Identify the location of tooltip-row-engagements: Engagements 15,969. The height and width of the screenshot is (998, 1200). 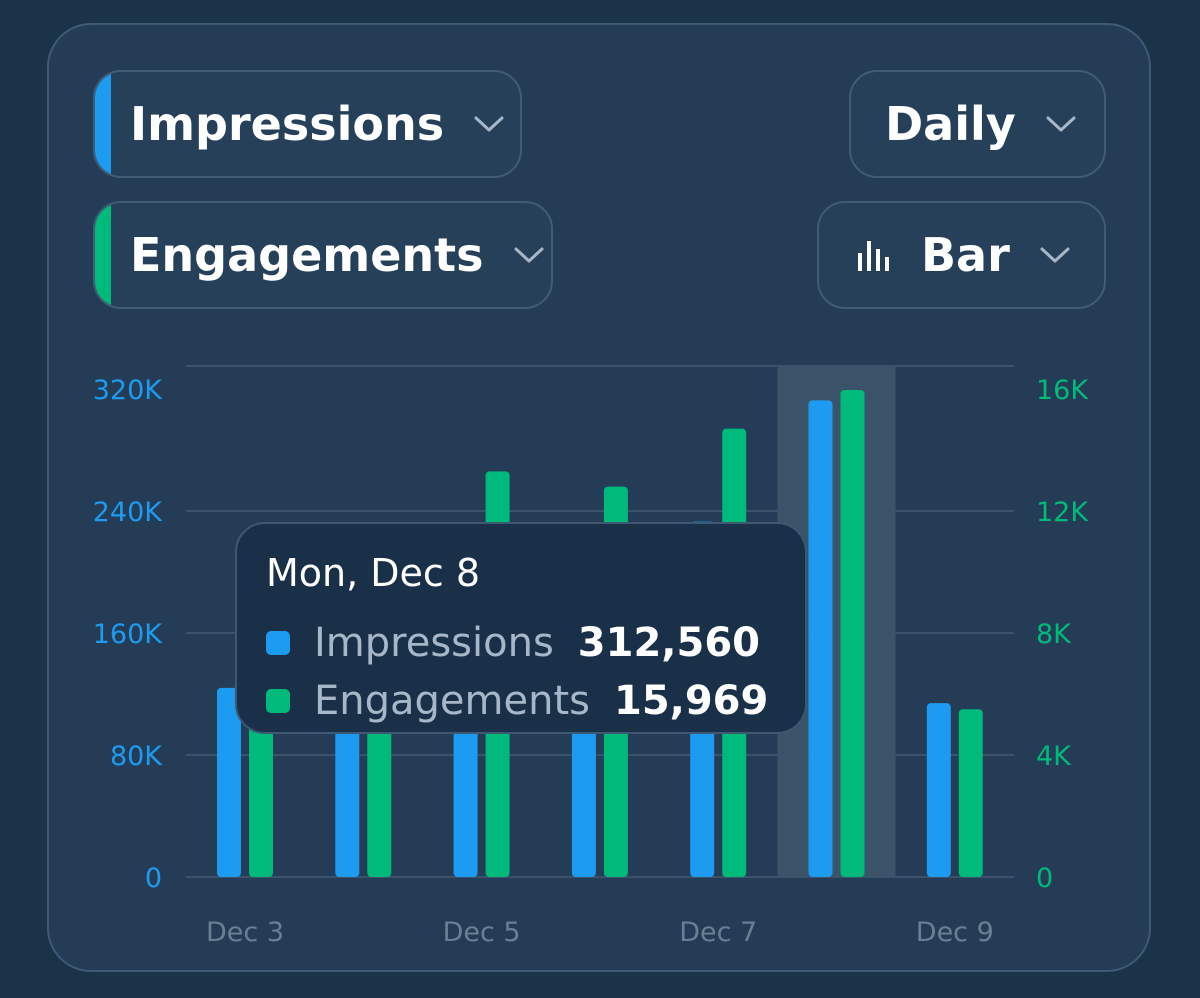
(521, 701).